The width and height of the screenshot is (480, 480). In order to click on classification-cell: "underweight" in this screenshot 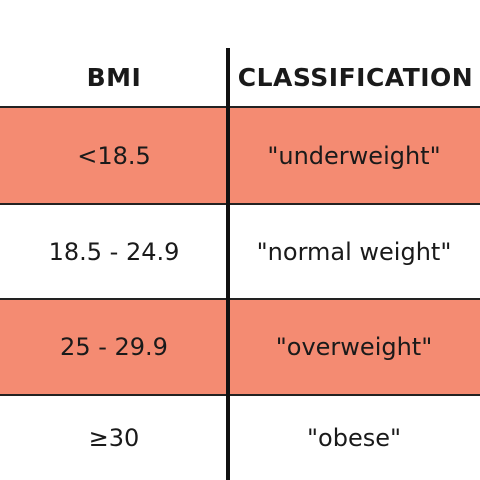, I will do `click(354, 155)`.